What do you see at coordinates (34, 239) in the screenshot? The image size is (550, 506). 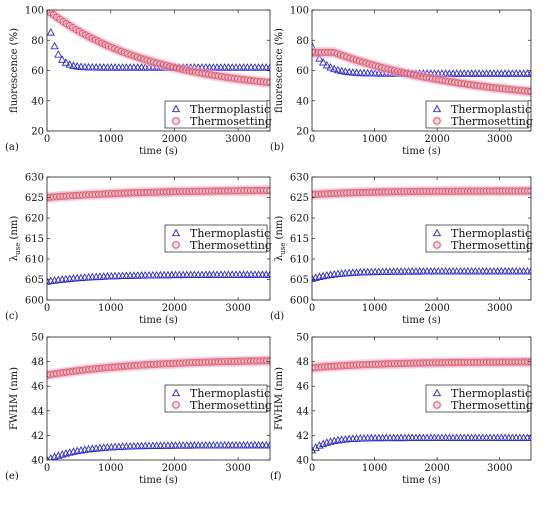 I see `y-tick-label: 615` at bounding box center [34, 239].